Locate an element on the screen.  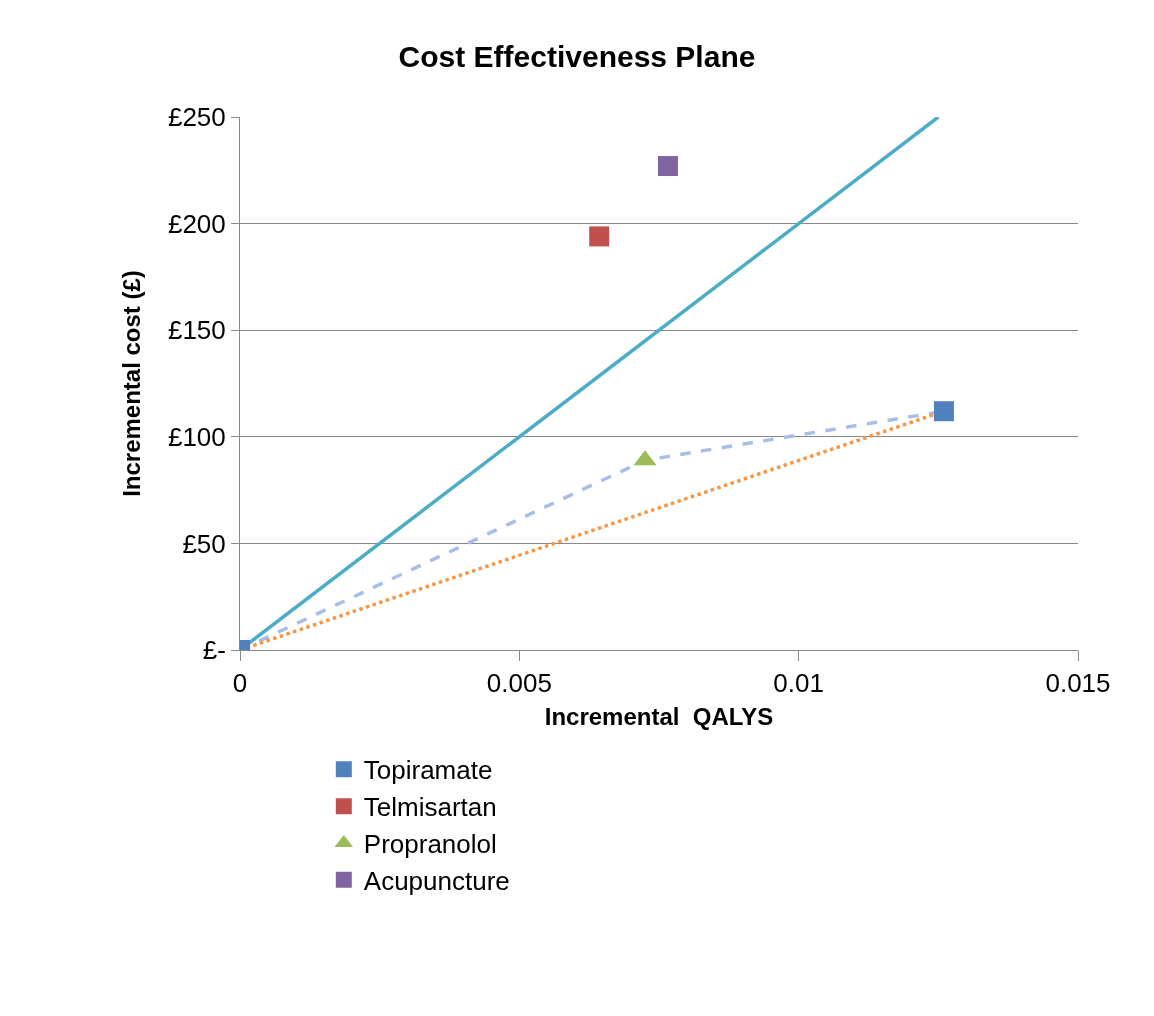
x-tick-label: 0.005 is located at coordinates (519, 683).